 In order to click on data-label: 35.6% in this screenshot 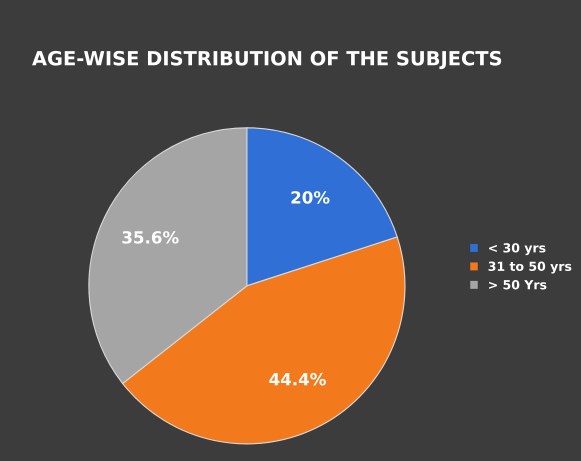, I will do `click(150, 237)`.